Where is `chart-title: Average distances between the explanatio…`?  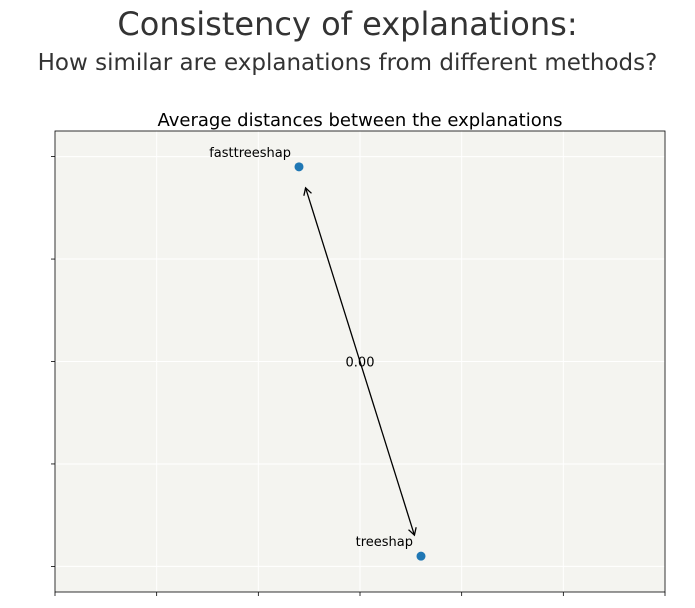 chart-title: Average distances between the explanatio… is located at coordinates (360, 120).